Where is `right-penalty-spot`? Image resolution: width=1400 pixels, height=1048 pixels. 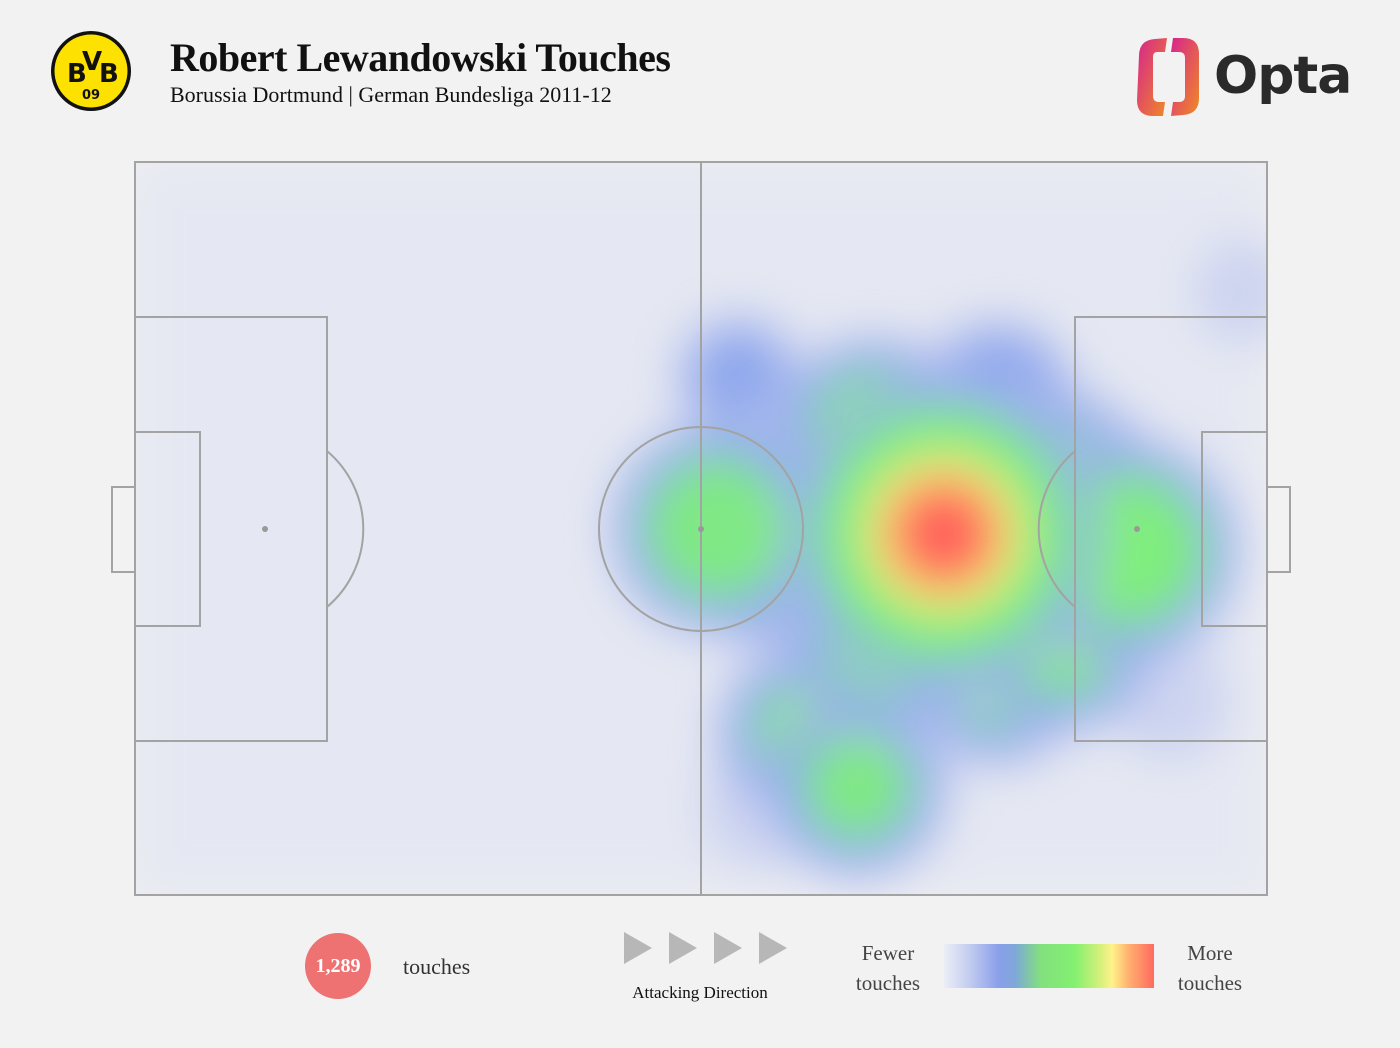 right-penalty-spot is located at coordinates (1137, 529).